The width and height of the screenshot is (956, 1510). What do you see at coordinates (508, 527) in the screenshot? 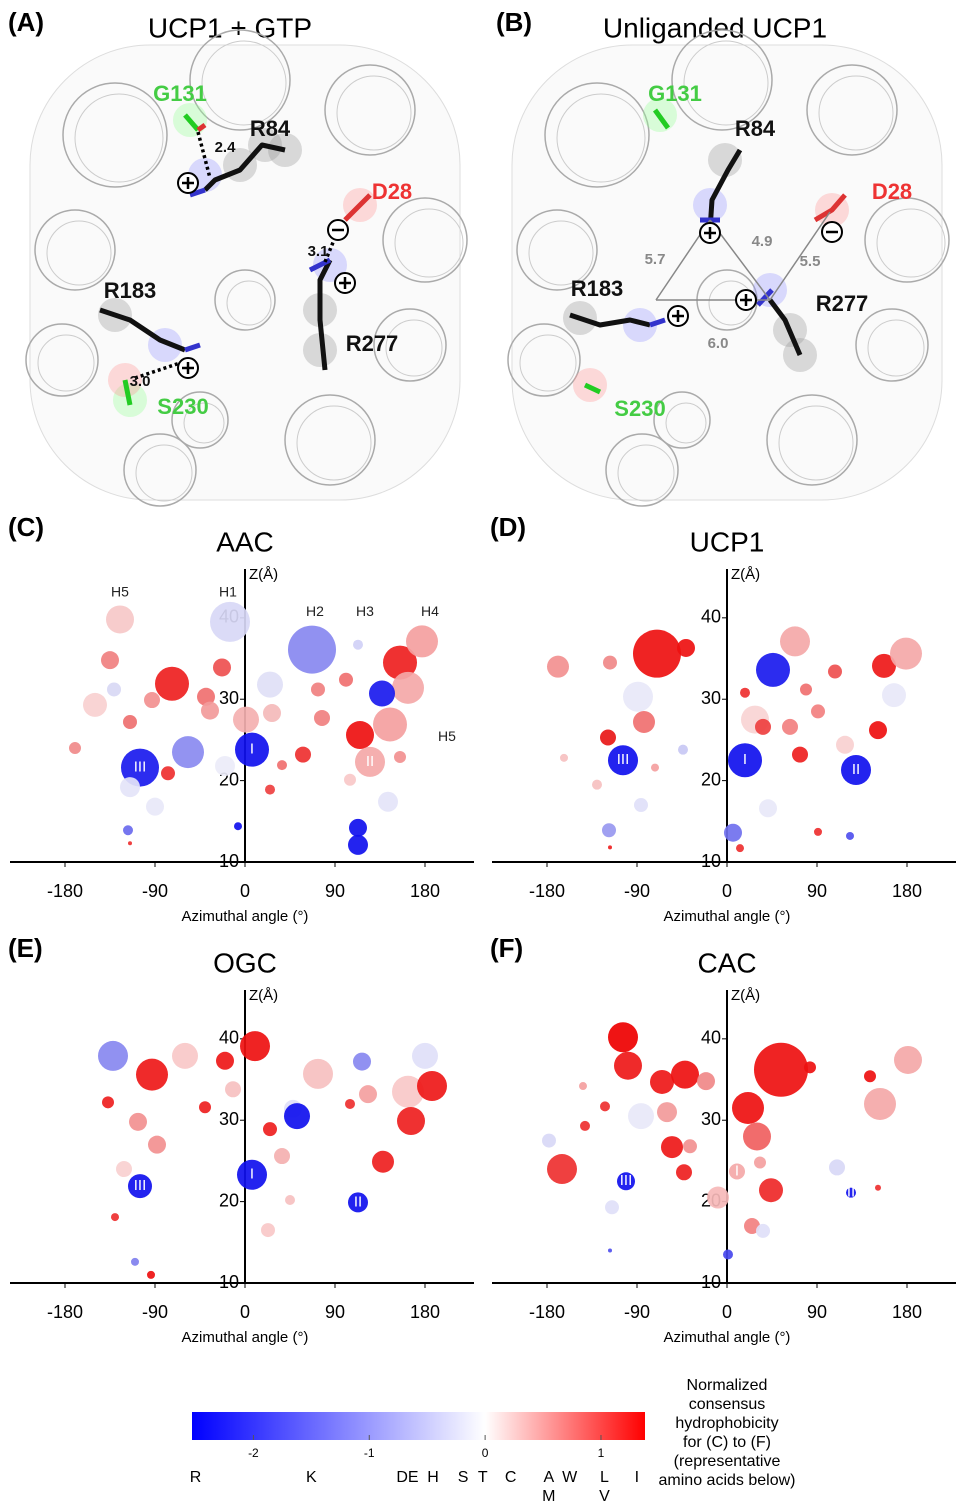
I see `panel-label: (D)` at bounding box center [508, 527].